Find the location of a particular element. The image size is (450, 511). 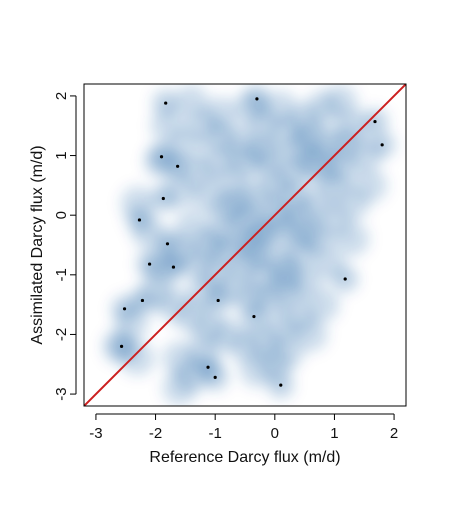

x-tick-label: -2 is located at coordinates (155, 433).